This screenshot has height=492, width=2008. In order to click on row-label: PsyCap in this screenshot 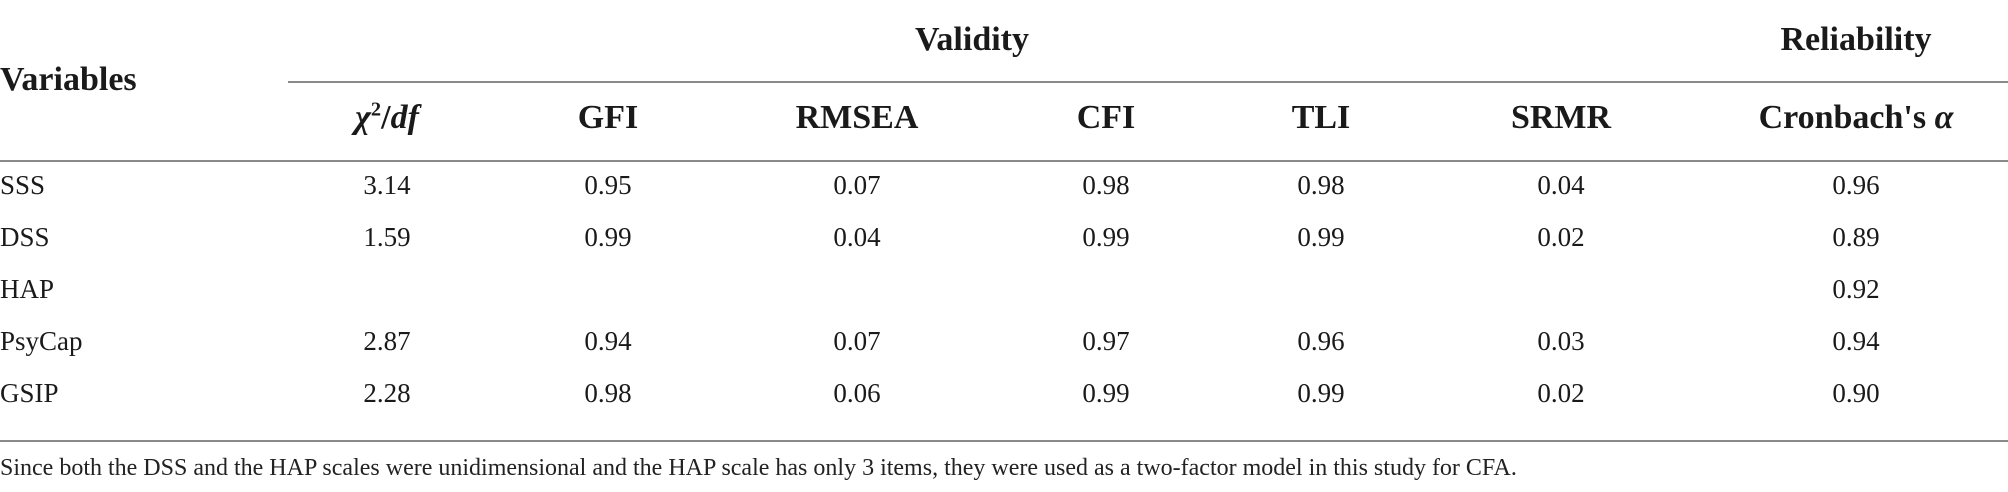, I will do `click(41, 341)`.